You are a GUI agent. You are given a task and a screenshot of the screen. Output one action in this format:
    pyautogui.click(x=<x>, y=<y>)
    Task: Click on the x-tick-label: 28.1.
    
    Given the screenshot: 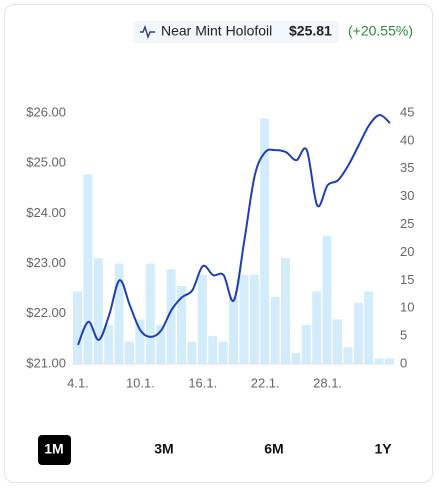 What is the action you would take?
    pyautogui.click(x=327, y=382)
    